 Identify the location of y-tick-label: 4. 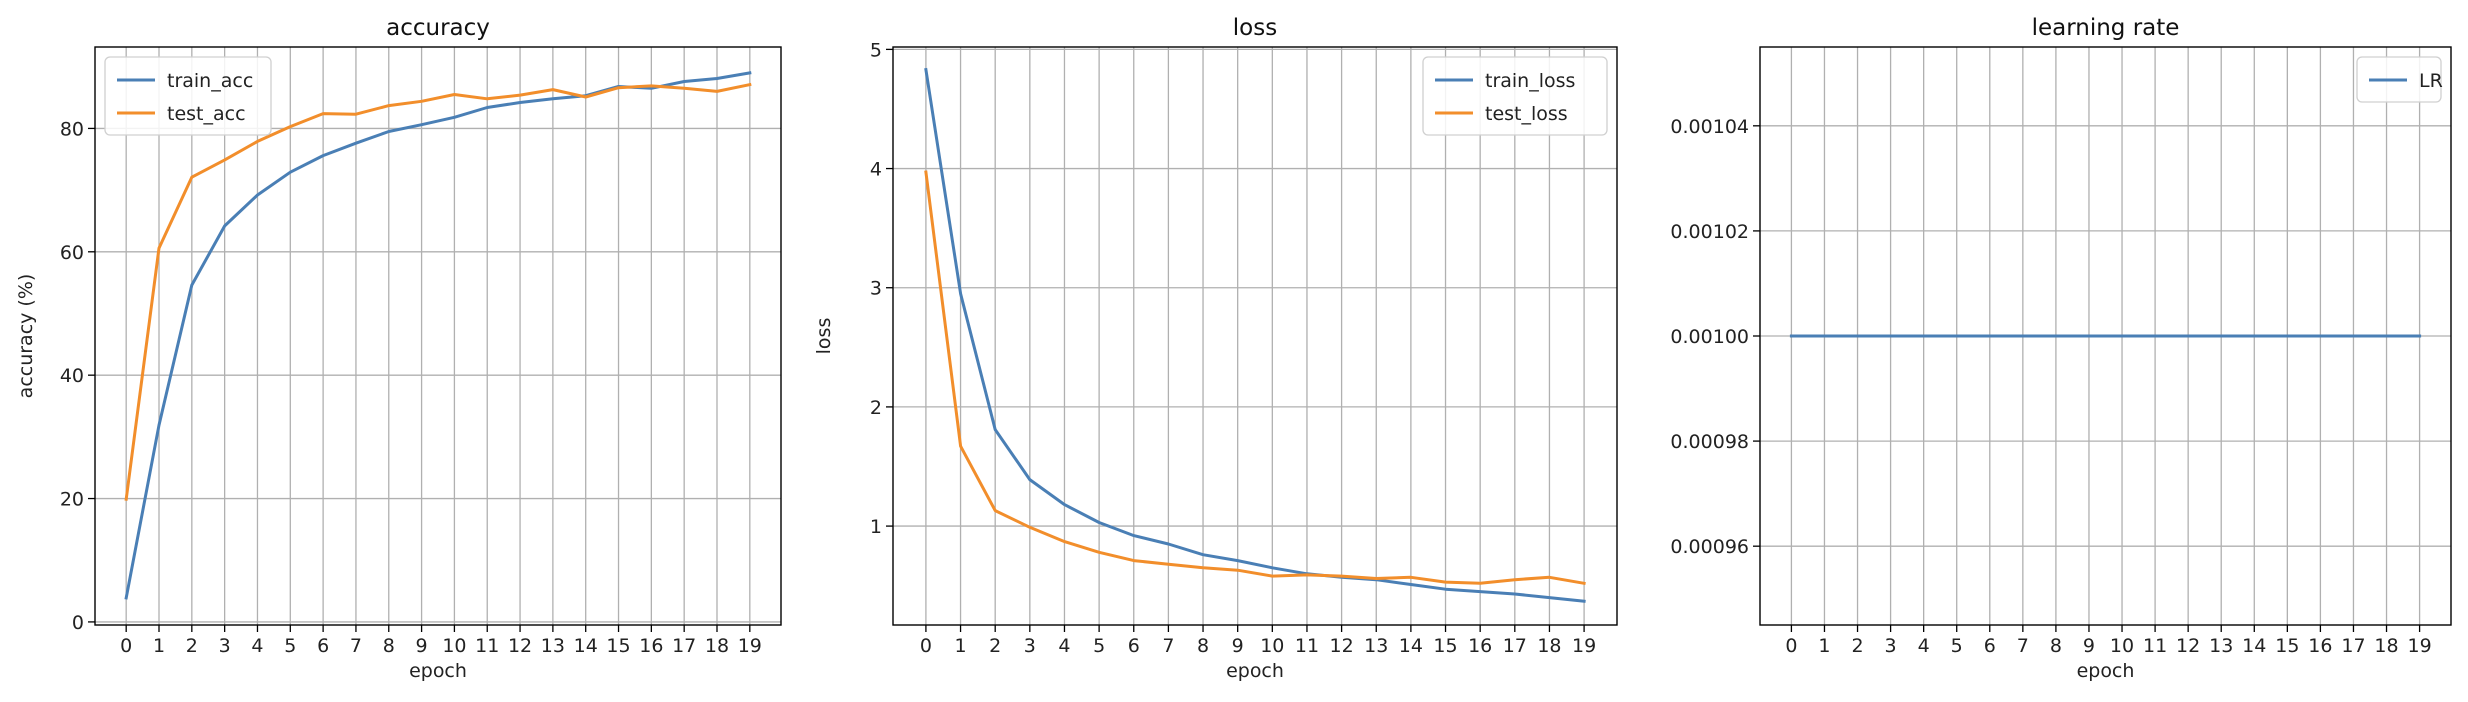
(876, 170).